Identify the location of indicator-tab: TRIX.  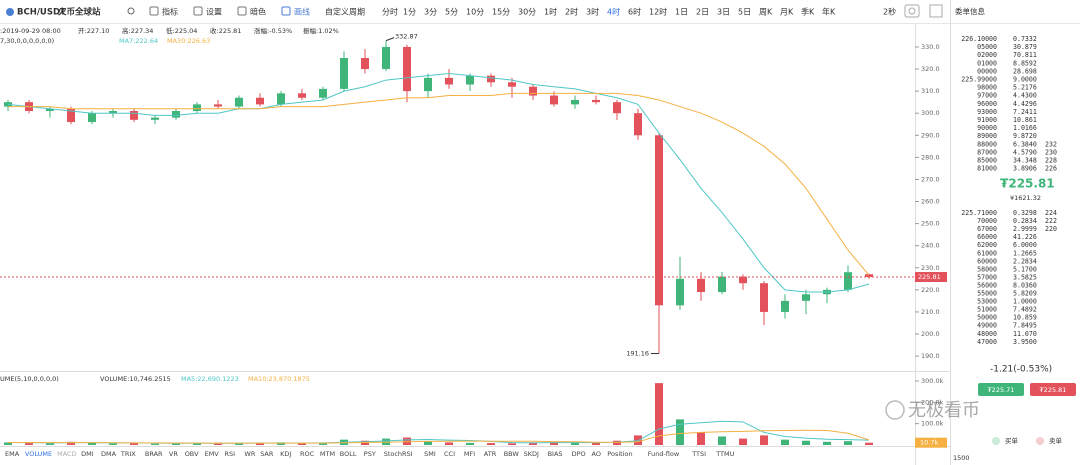
(128, 454).